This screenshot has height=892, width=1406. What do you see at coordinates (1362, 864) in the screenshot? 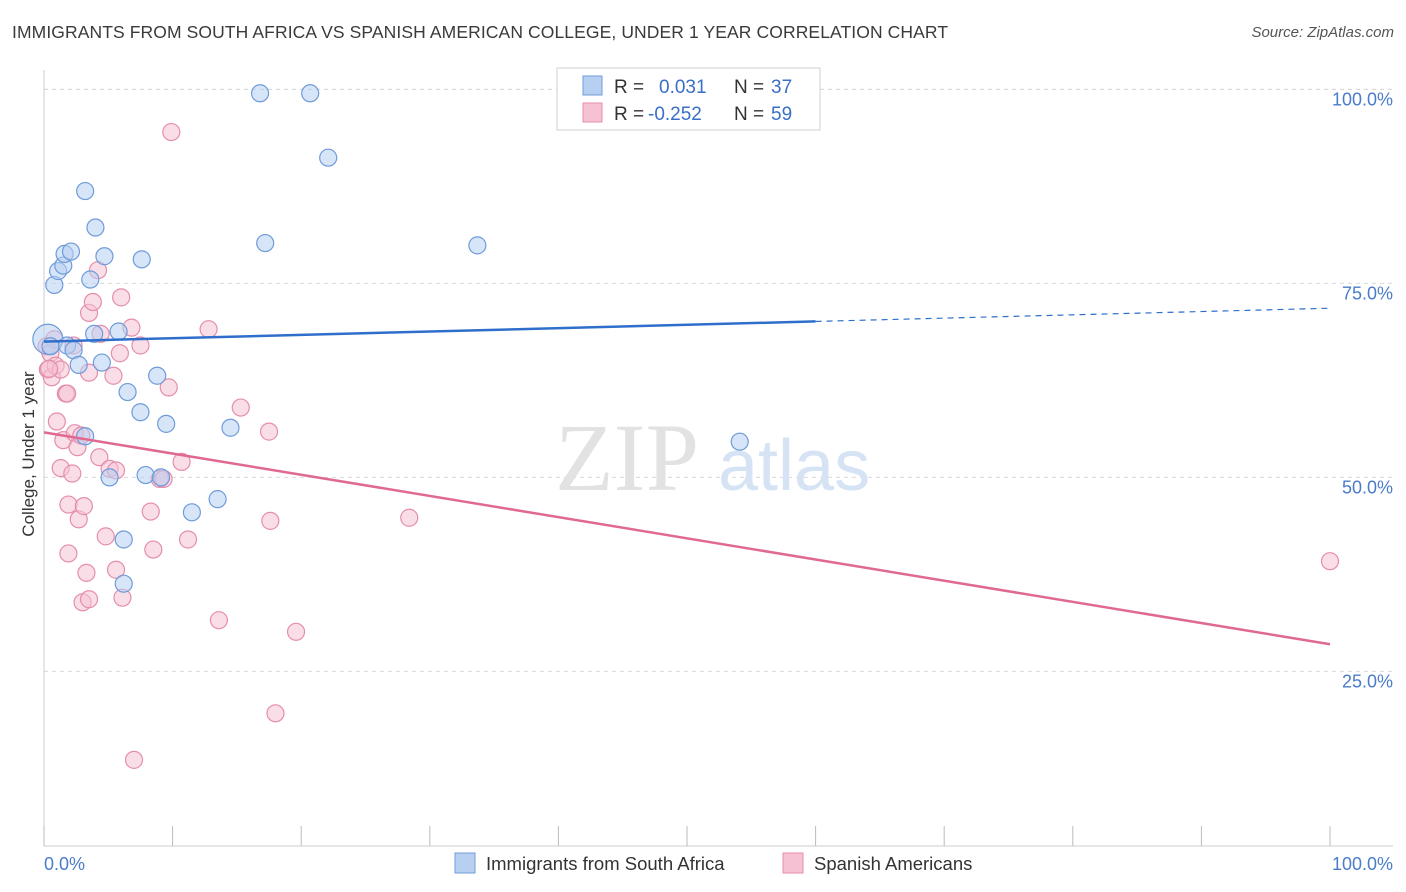
I see `x-tick-label-max: 100.0%` at bounding box center [1362, 864].